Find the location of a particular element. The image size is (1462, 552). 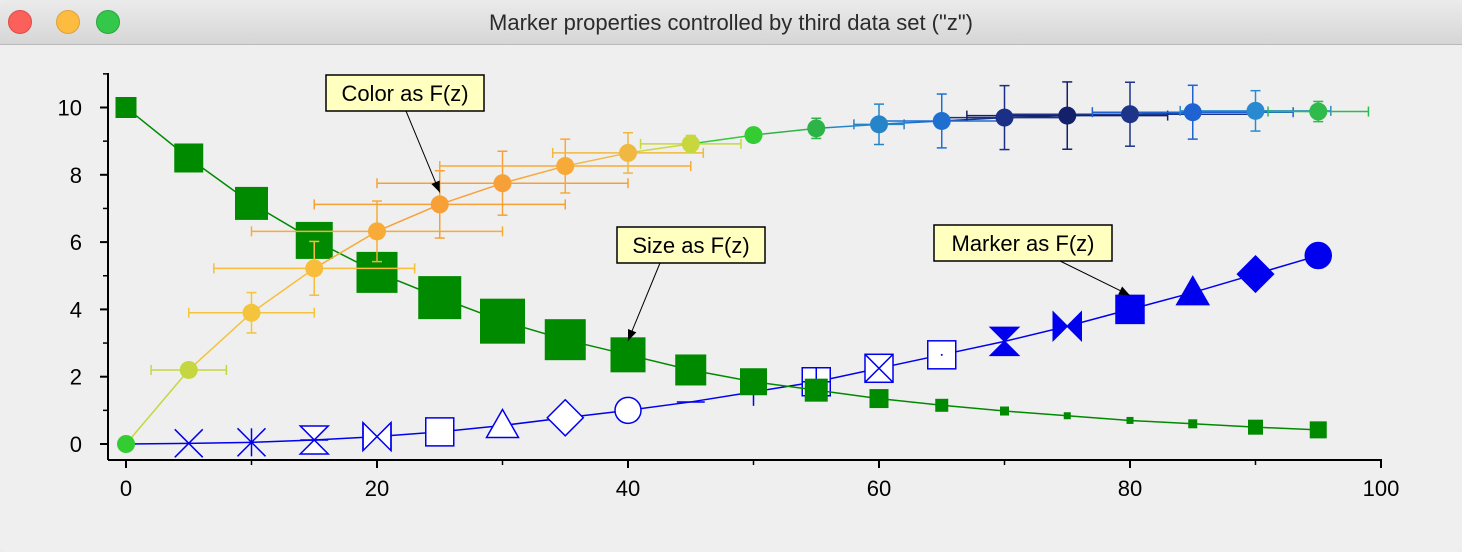

y-tick-label: 10 is located at coordinates (70, 108).